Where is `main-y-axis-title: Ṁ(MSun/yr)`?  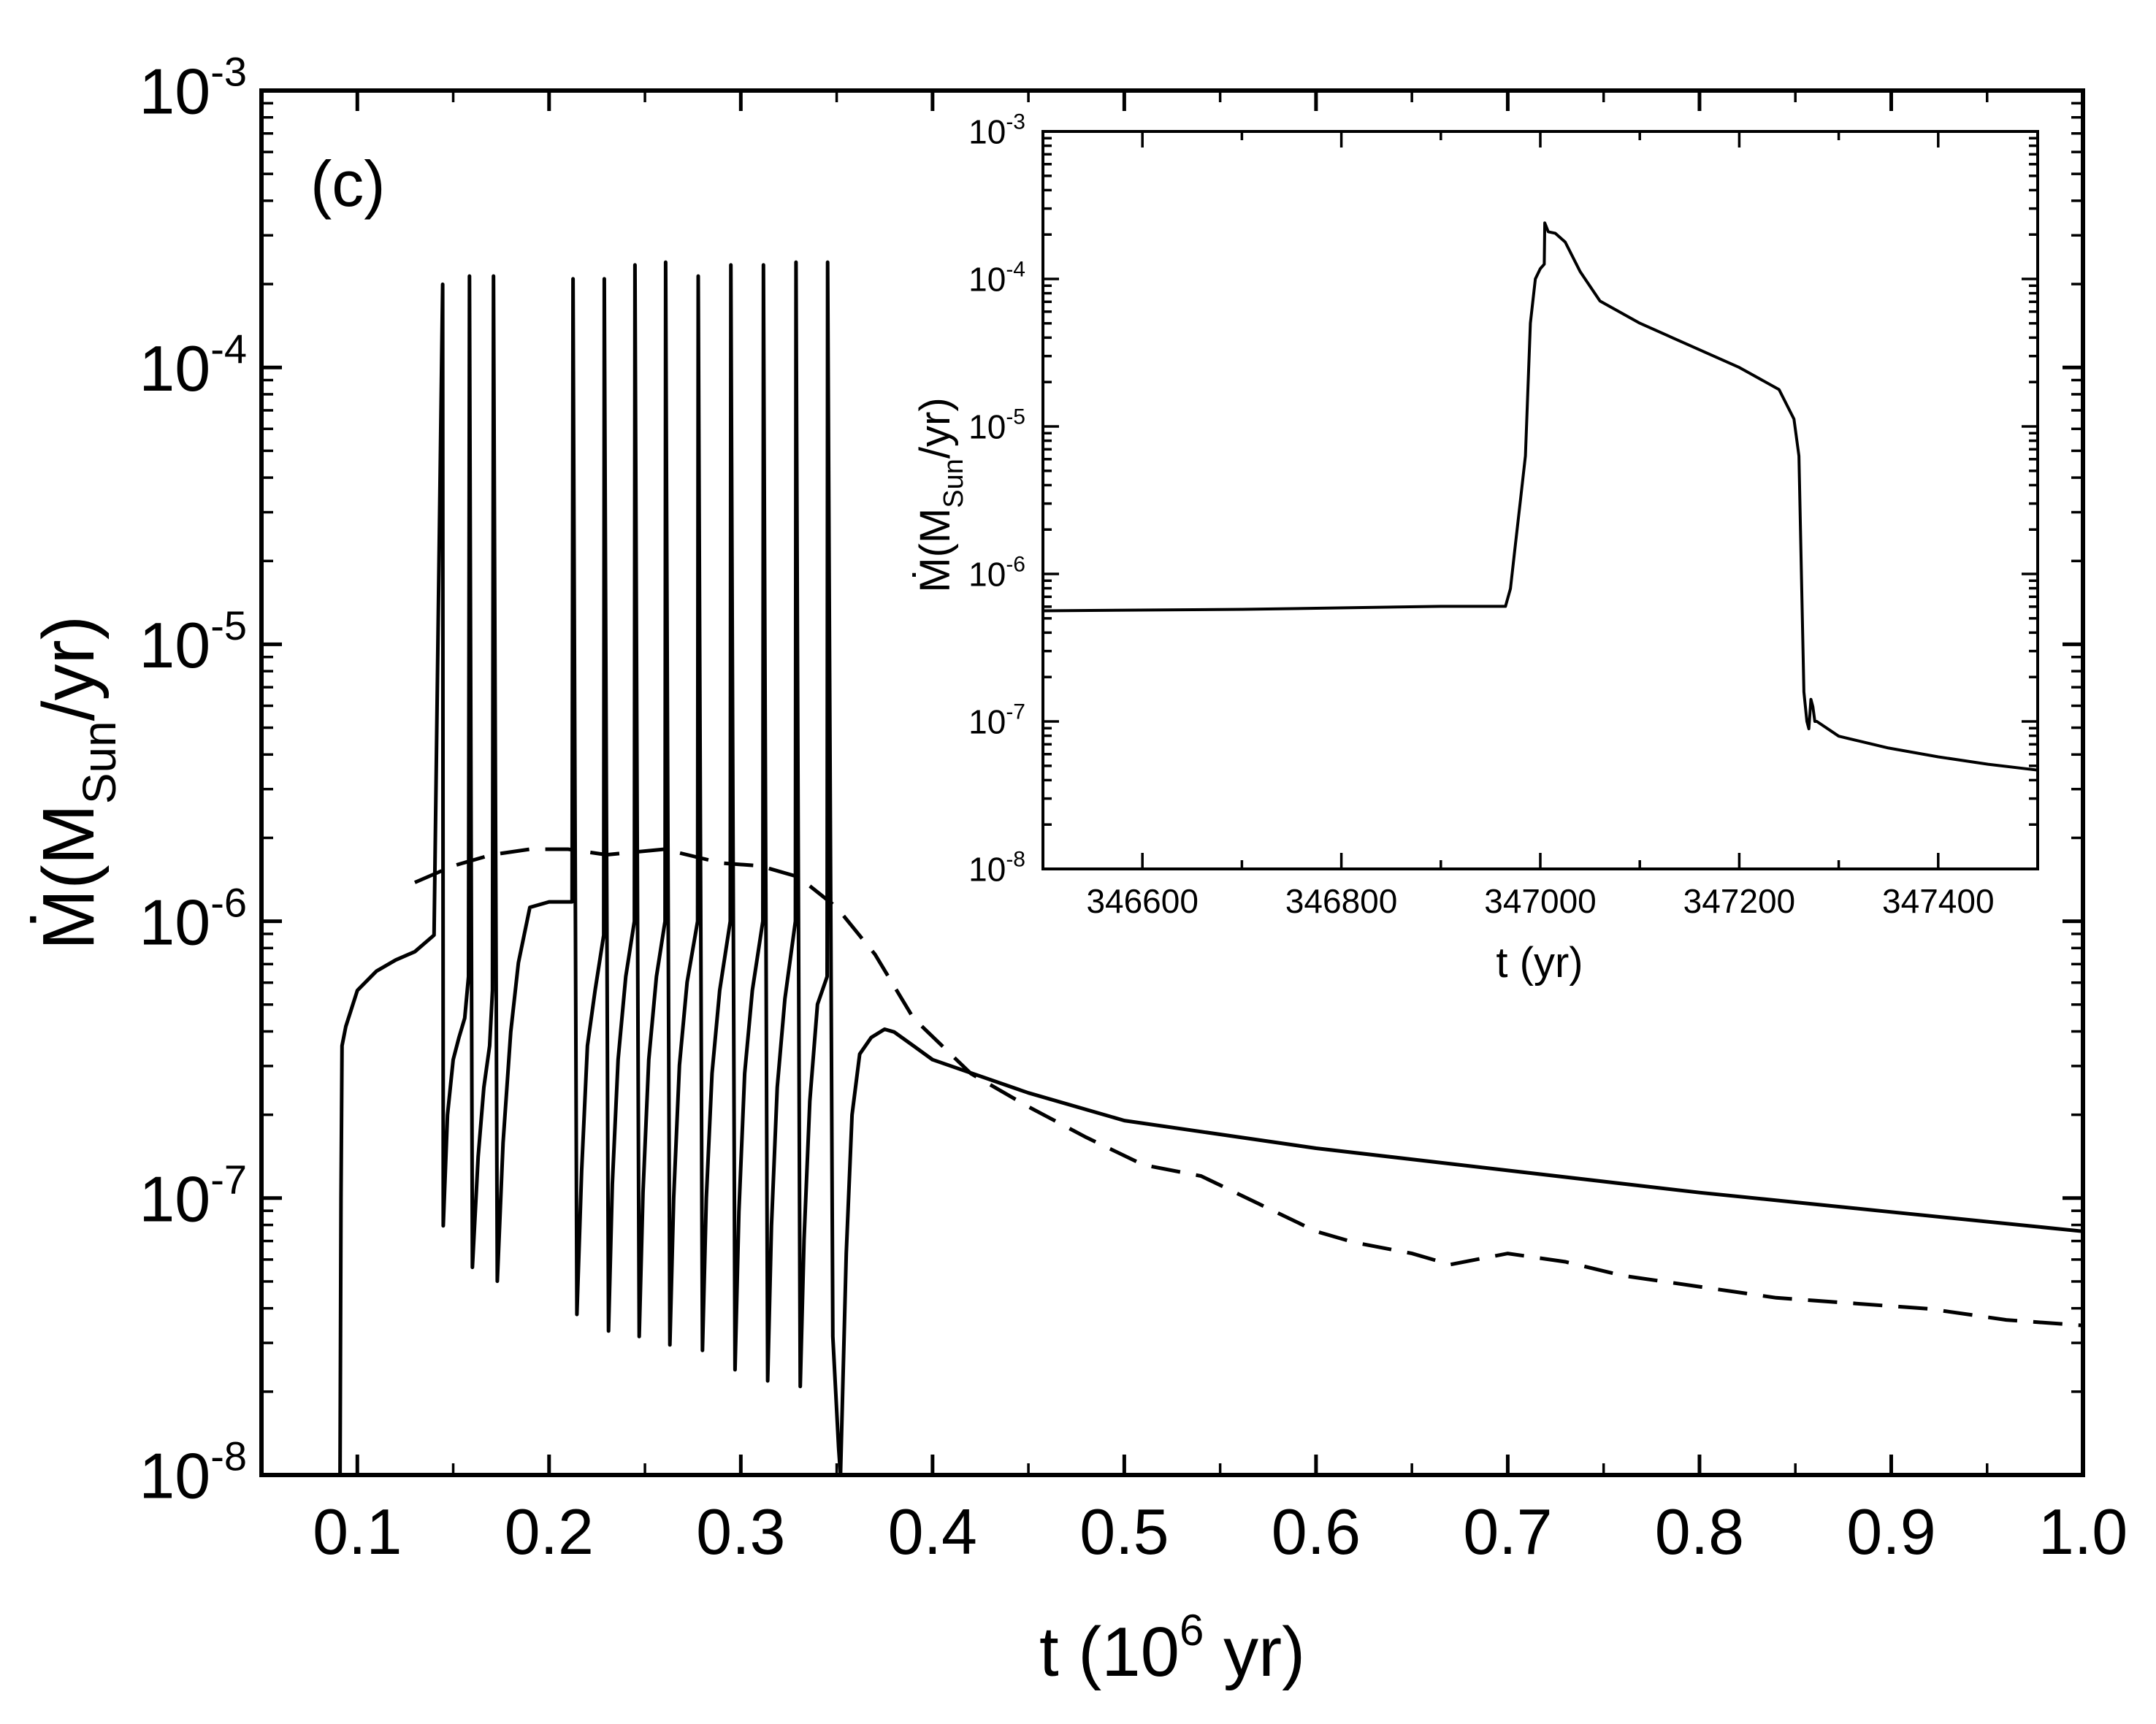
main-y-axis-title: Ṁ(MSun/yr) is located at coordinates (77, 783).